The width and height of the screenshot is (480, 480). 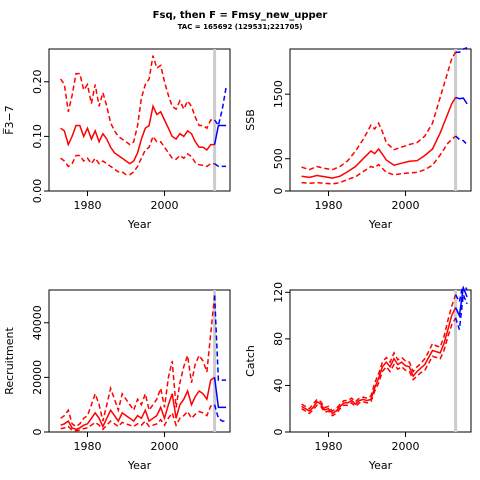 I want to click on y-axis-label: Catch, so click(x=250, y=361).